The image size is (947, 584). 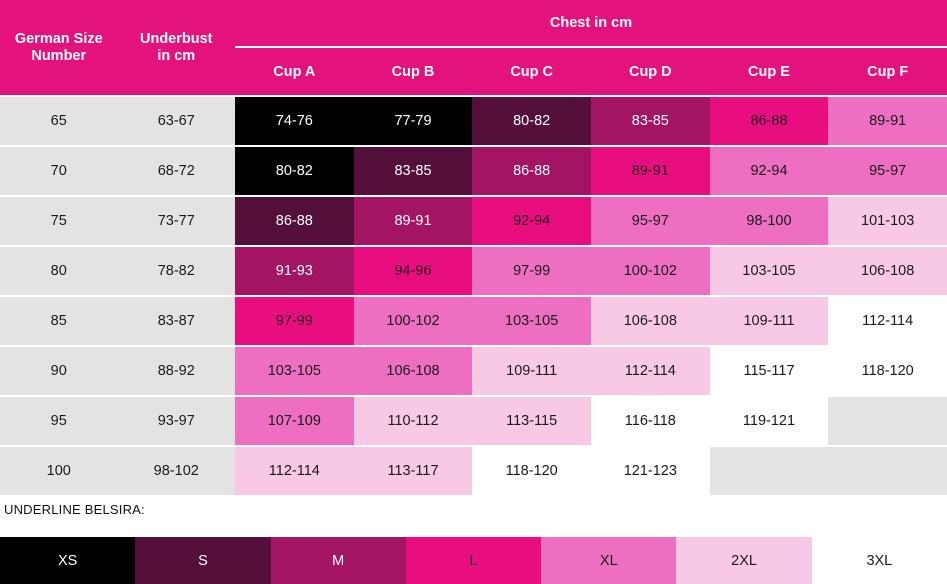 What do you see at coordinates (887, 221) in the screenshot?
I see `chest-range-cell: 101-103` at bounding box center [887, 221].